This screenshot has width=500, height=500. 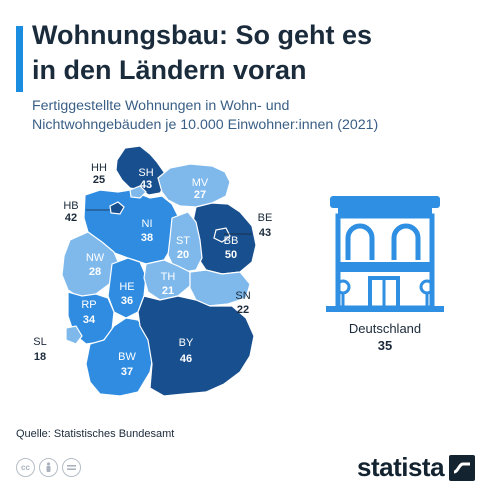 I want to click on by-icon, so click(x=48, y=467).